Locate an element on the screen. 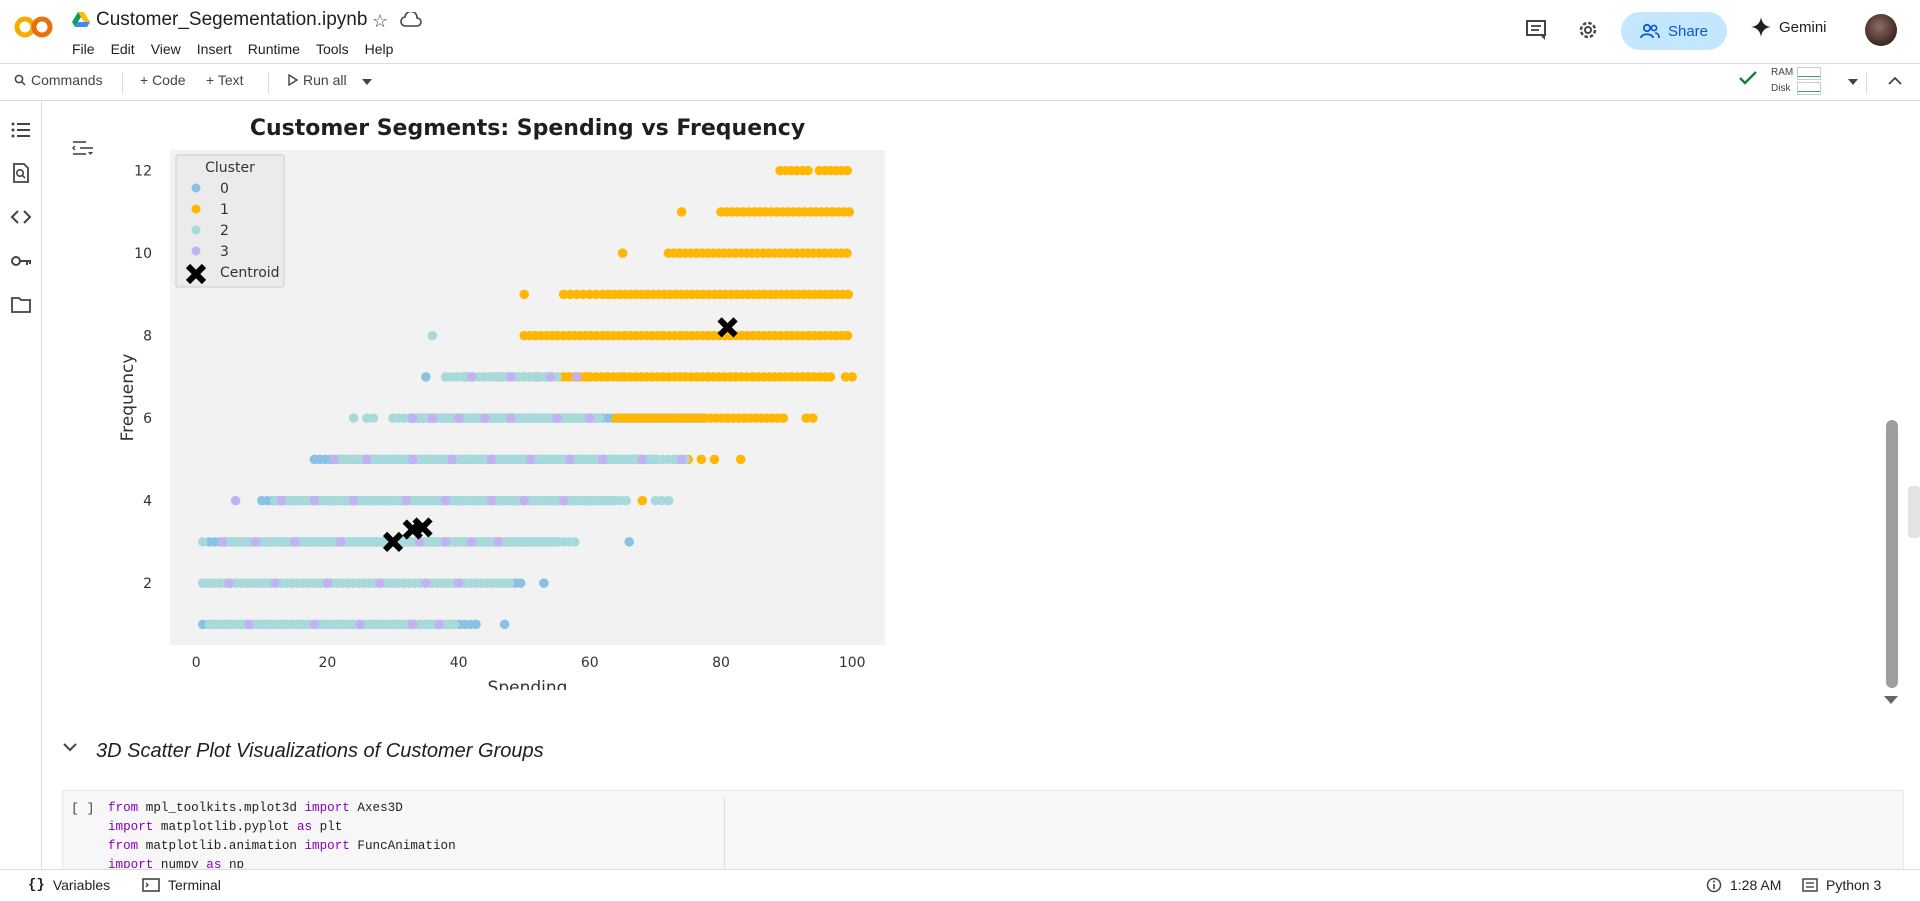 This screenshot has height=901, width=1920. menu-insert: Insert is located at coordinates (214, 49).